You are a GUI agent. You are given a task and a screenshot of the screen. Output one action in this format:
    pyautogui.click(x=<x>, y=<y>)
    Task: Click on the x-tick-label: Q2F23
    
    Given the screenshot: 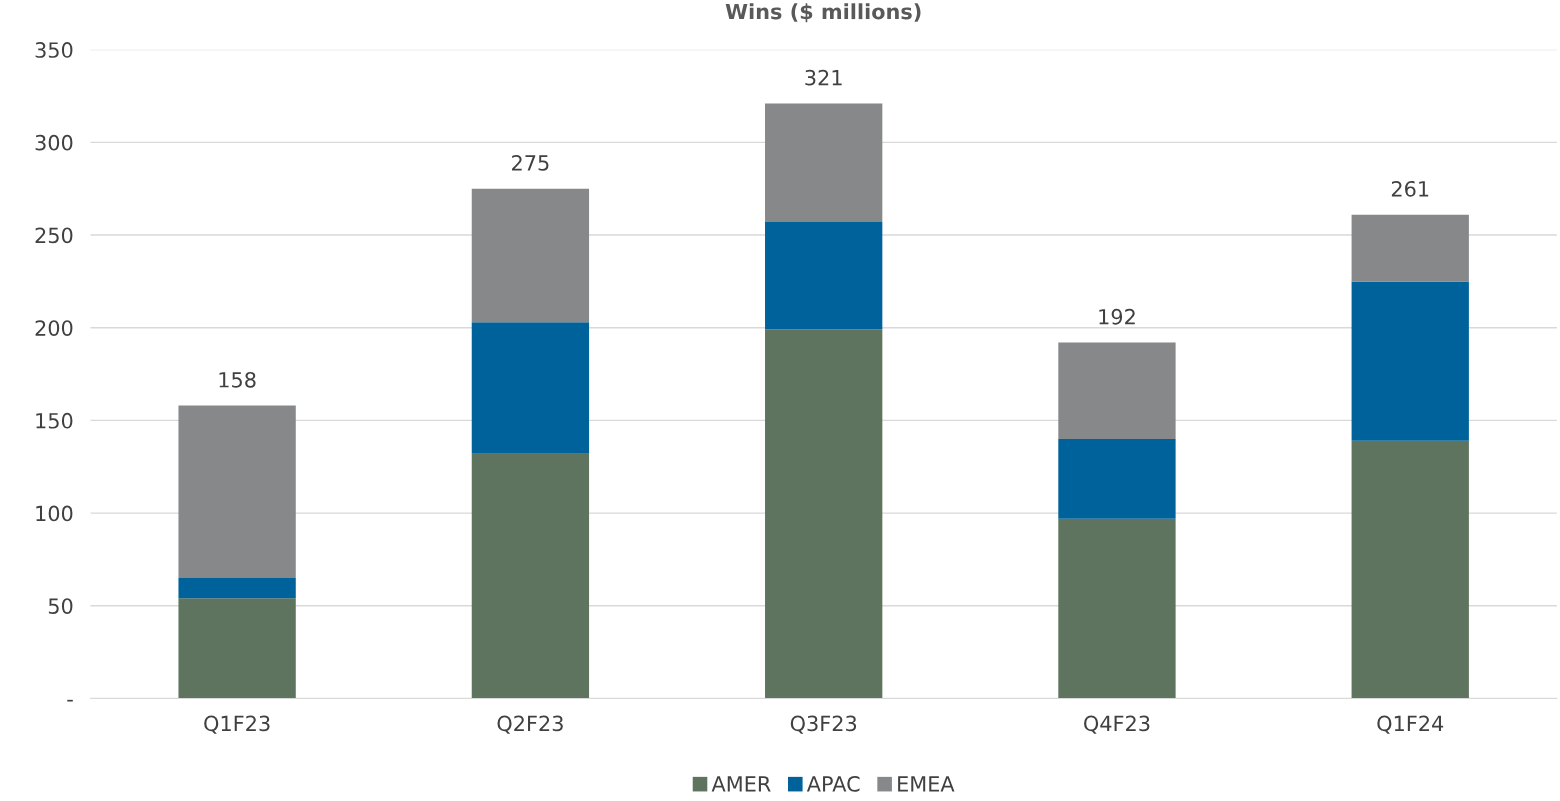 What is the action you would take?
    pyautogui.click(x=530, y=724)
    